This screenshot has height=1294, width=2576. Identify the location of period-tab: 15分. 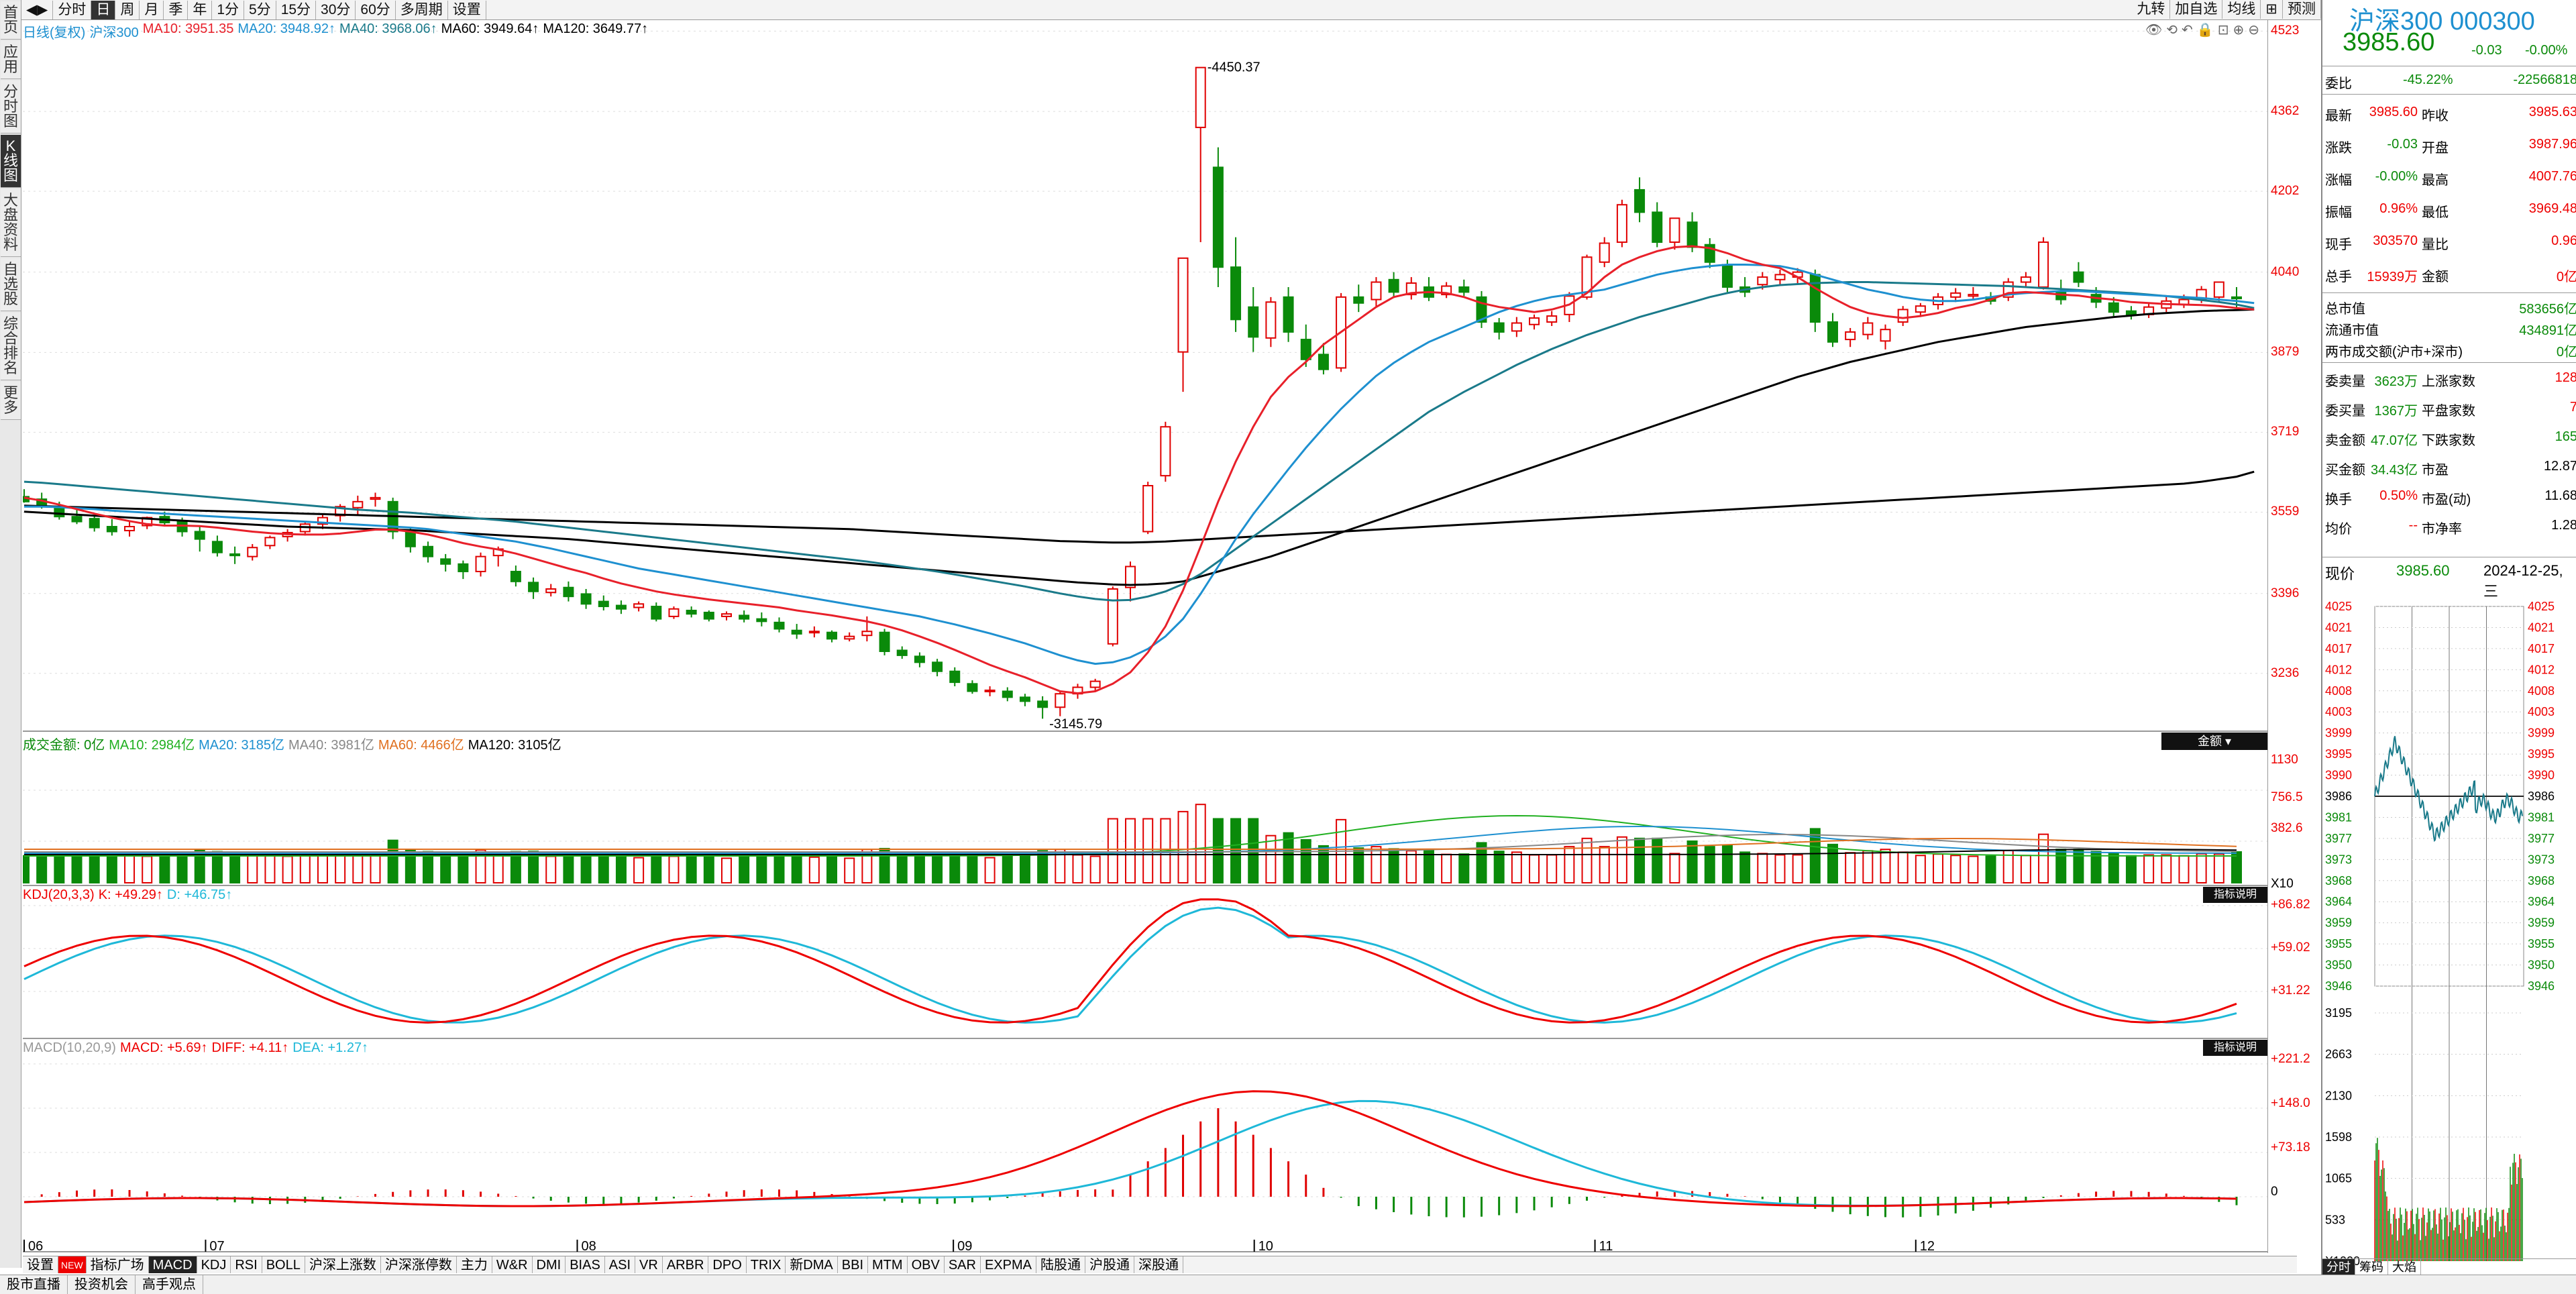
(296, 9).